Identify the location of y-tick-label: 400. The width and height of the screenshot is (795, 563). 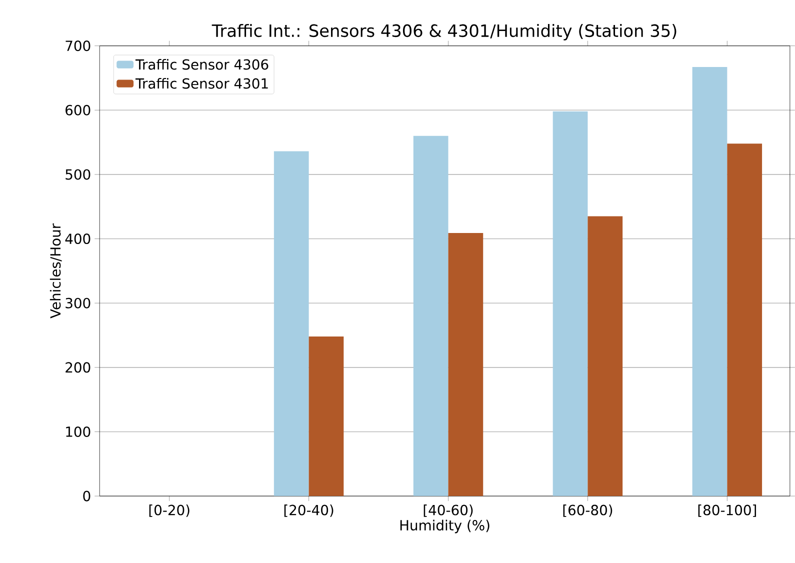
(77, 239).